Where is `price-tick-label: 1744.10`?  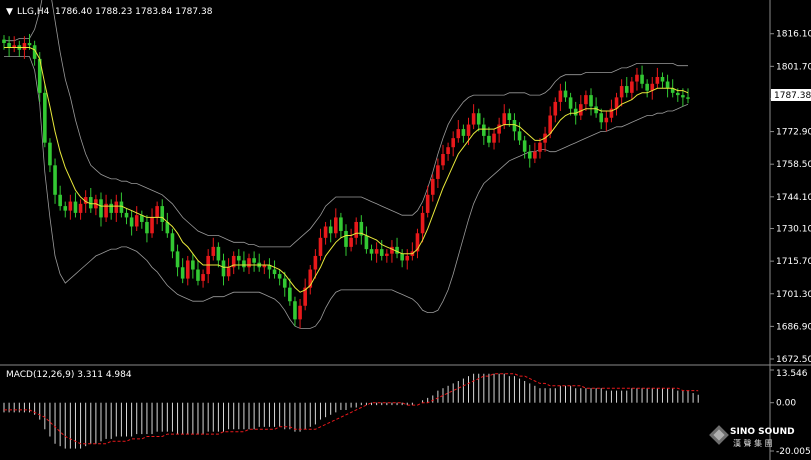 price-tick-label: 1744.10 is located at coordinates (793, 198).